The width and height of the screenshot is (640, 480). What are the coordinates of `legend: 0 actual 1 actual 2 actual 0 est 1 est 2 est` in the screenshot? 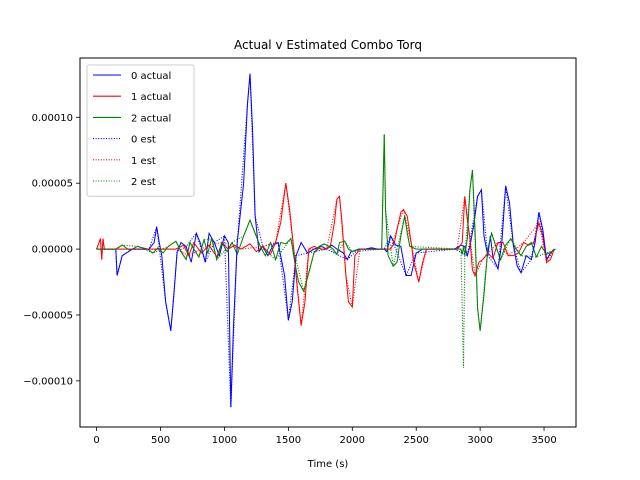 It's located at (140, 130).